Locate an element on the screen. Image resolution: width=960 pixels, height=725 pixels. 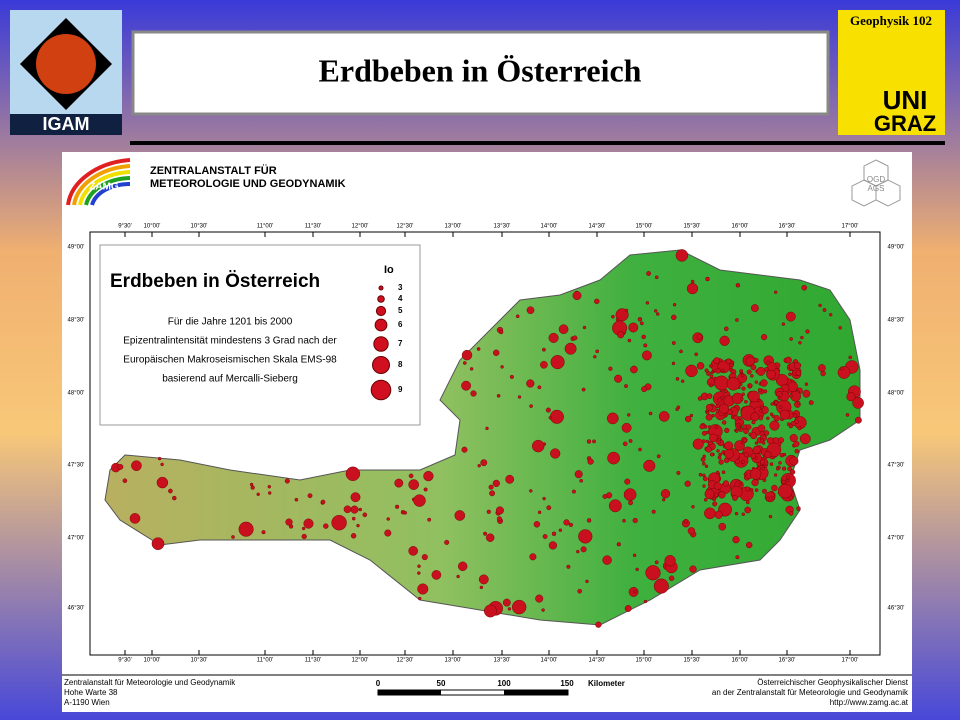
longitude-label: 13°00' is located at coordinates (453, 227).